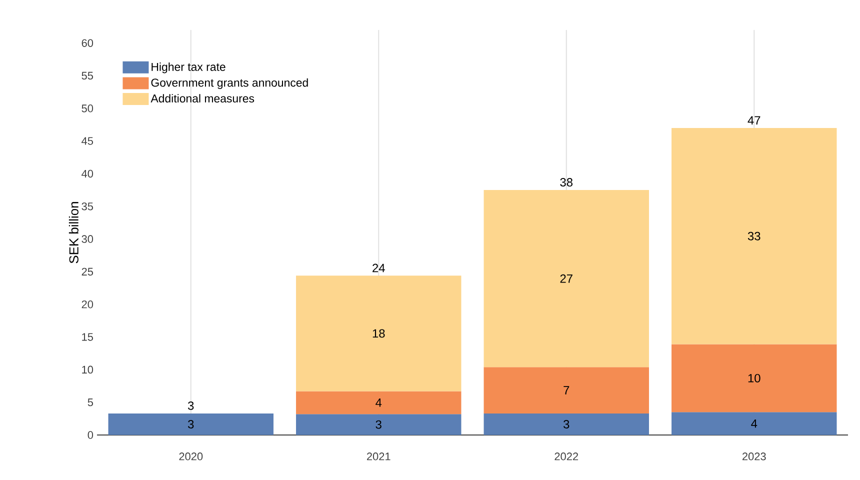 This screenshot has height=480, width=860. I want to click on legend-label: Government grants announced, so click(229, 83).